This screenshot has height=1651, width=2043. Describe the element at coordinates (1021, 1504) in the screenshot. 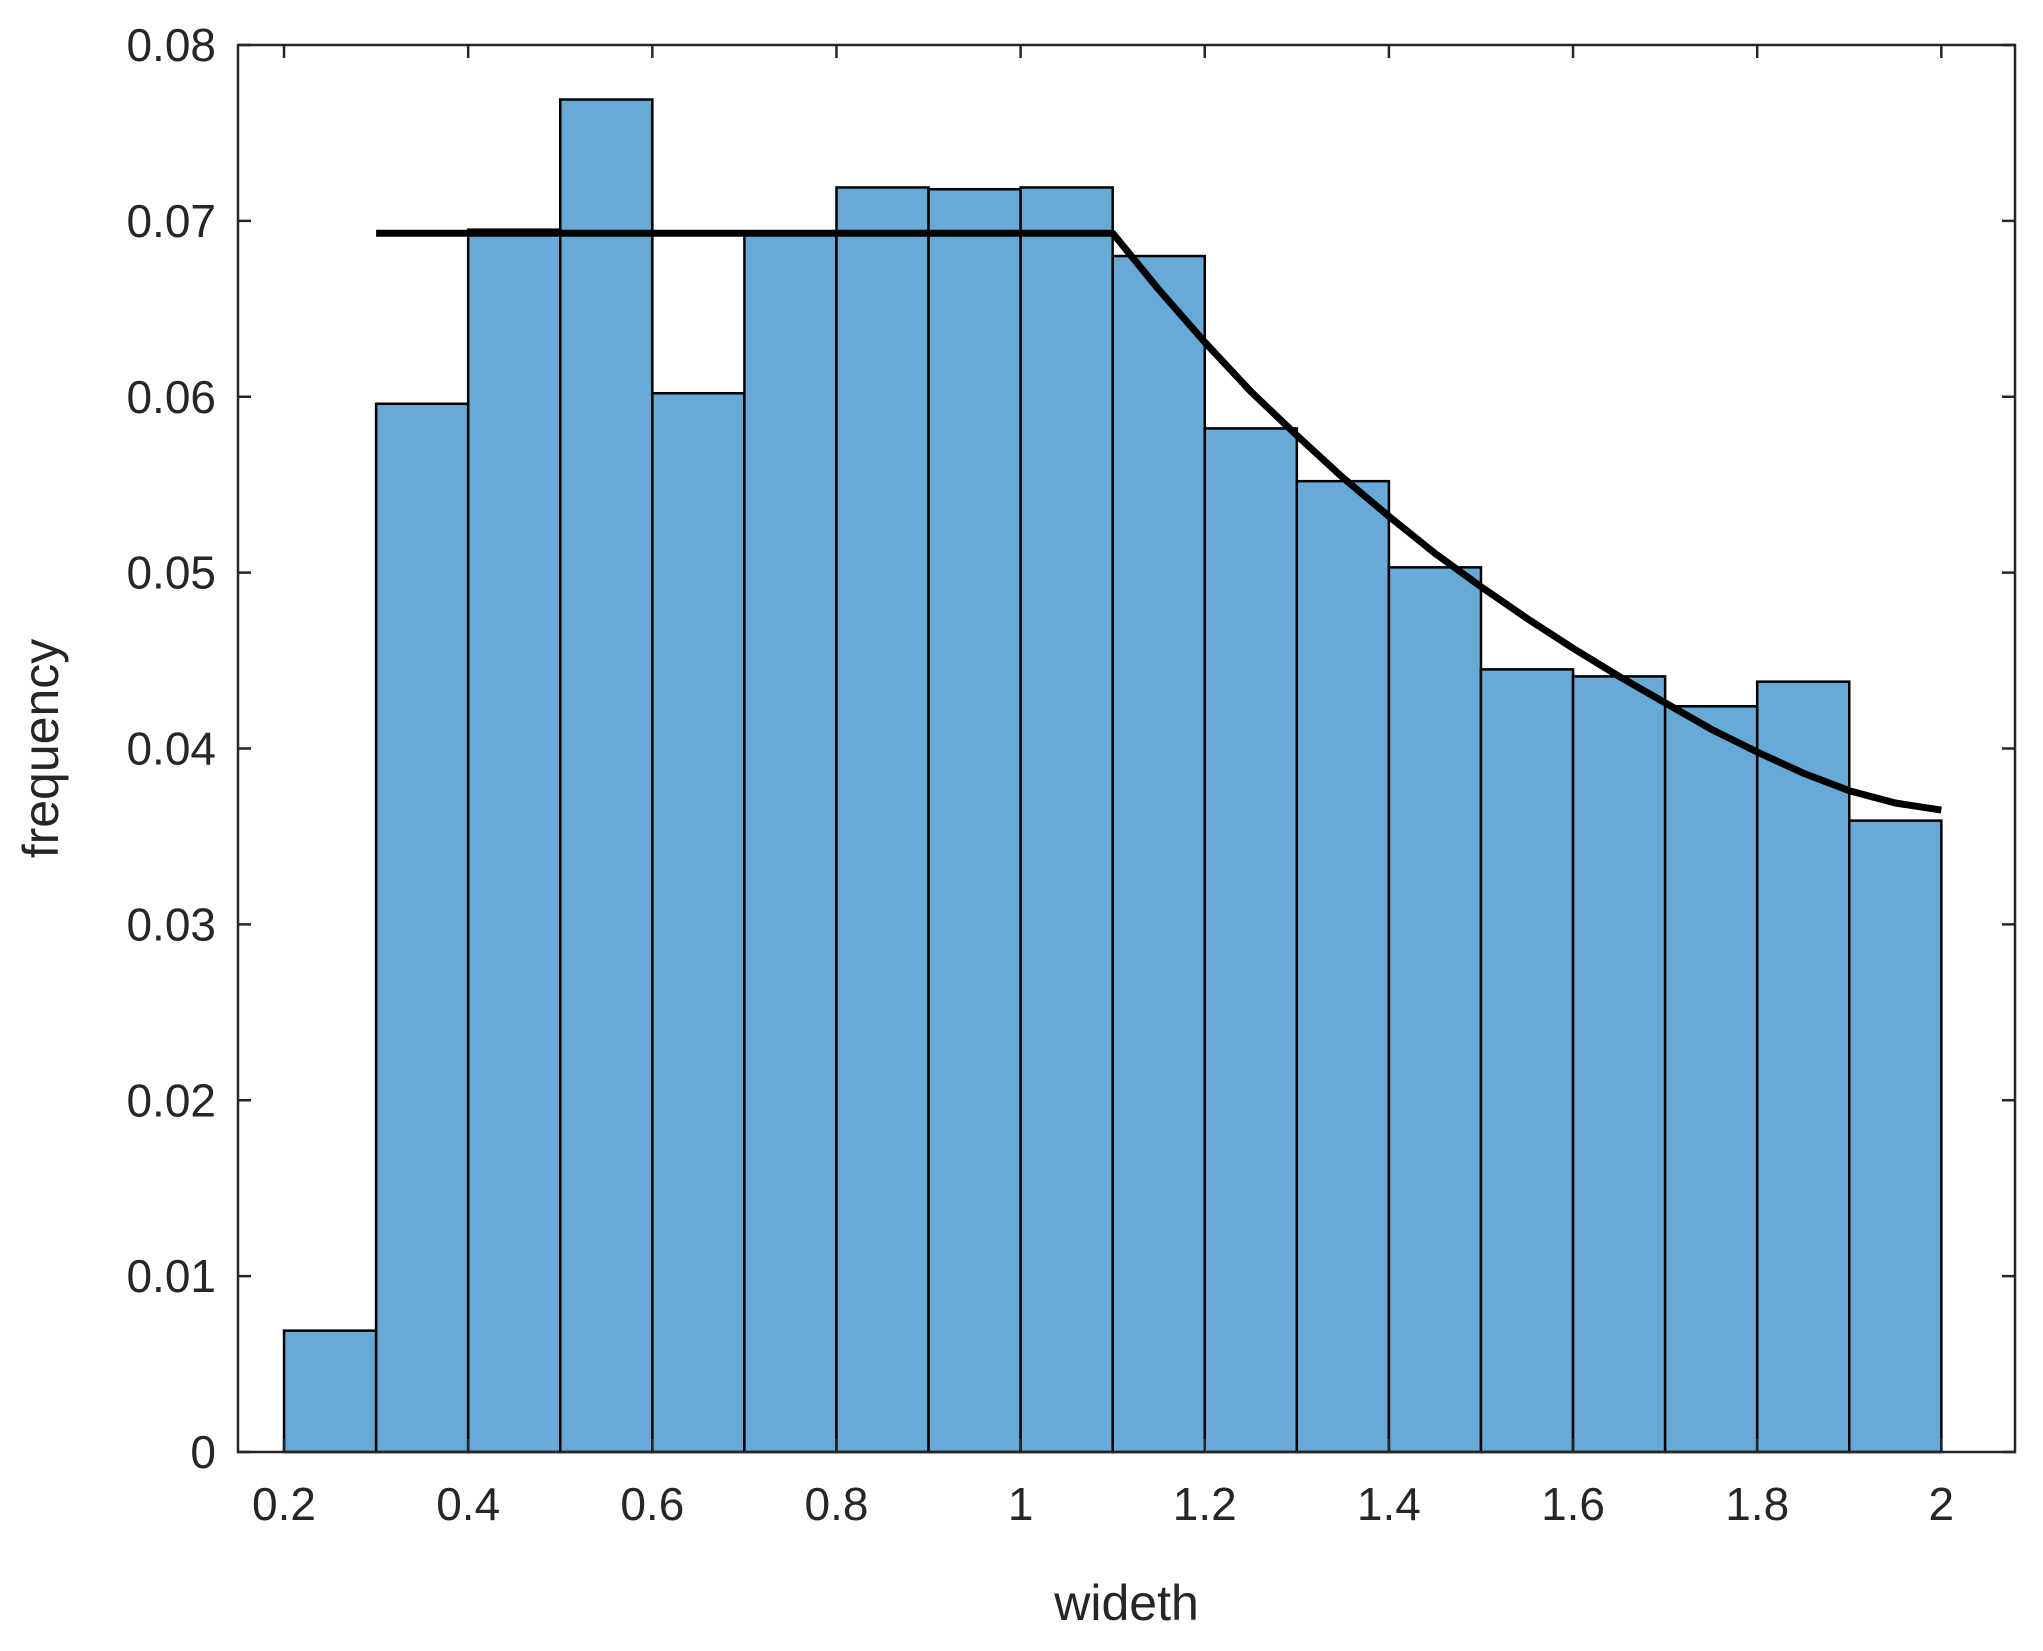

I see `x-tick-label: 1` at that location.